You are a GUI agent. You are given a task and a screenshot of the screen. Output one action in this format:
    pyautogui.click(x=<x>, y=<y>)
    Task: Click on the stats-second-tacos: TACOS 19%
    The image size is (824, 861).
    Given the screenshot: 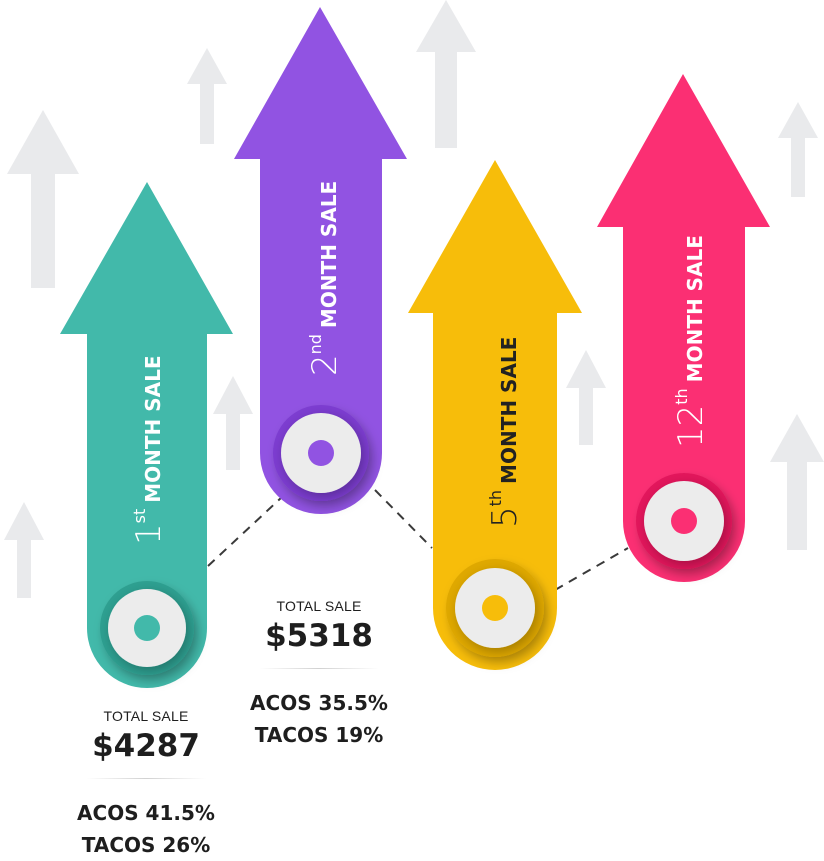 What is the action you would take?
    pyautogui.click(x=319, y=735)
    